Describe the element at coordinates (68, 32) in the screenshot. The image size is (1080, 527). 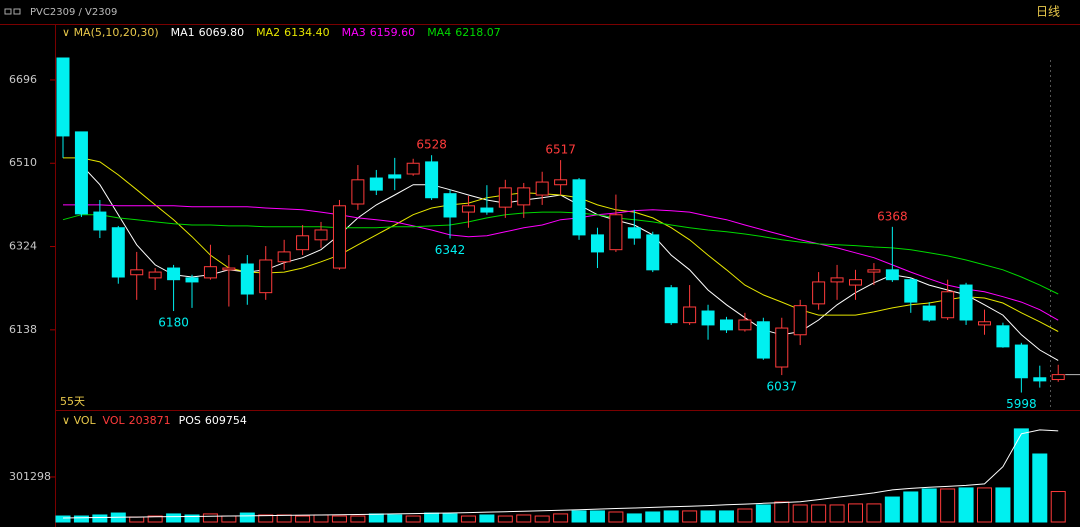
I see `legend-caret: ∨` at that location.